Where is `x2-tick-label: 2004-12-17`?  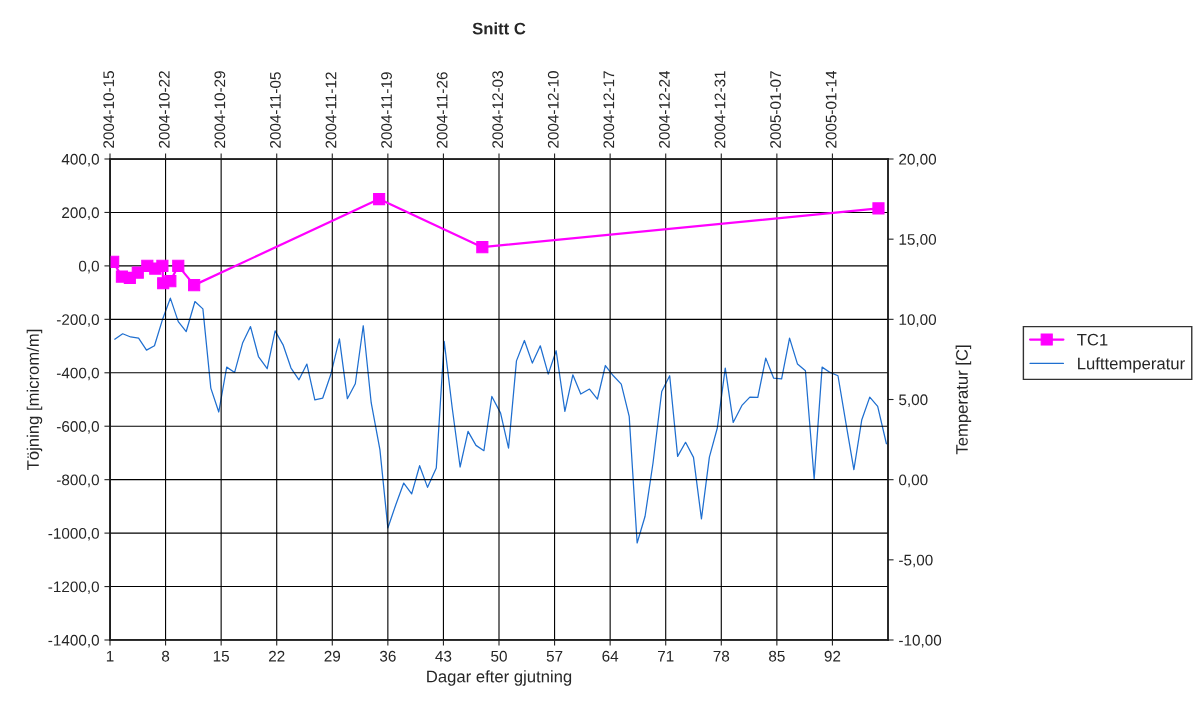
x2-tick-label: 2004-12-17 is located at coordinates (609, 109).